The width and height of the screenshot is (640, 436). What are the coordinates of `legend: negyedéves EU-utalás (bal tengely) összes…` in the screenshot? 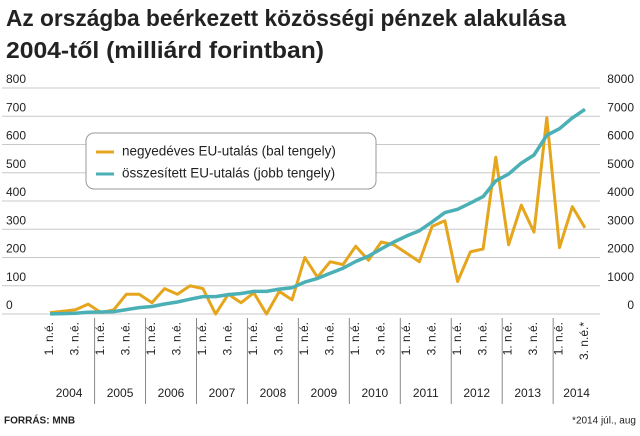 It's located at (231, 161).